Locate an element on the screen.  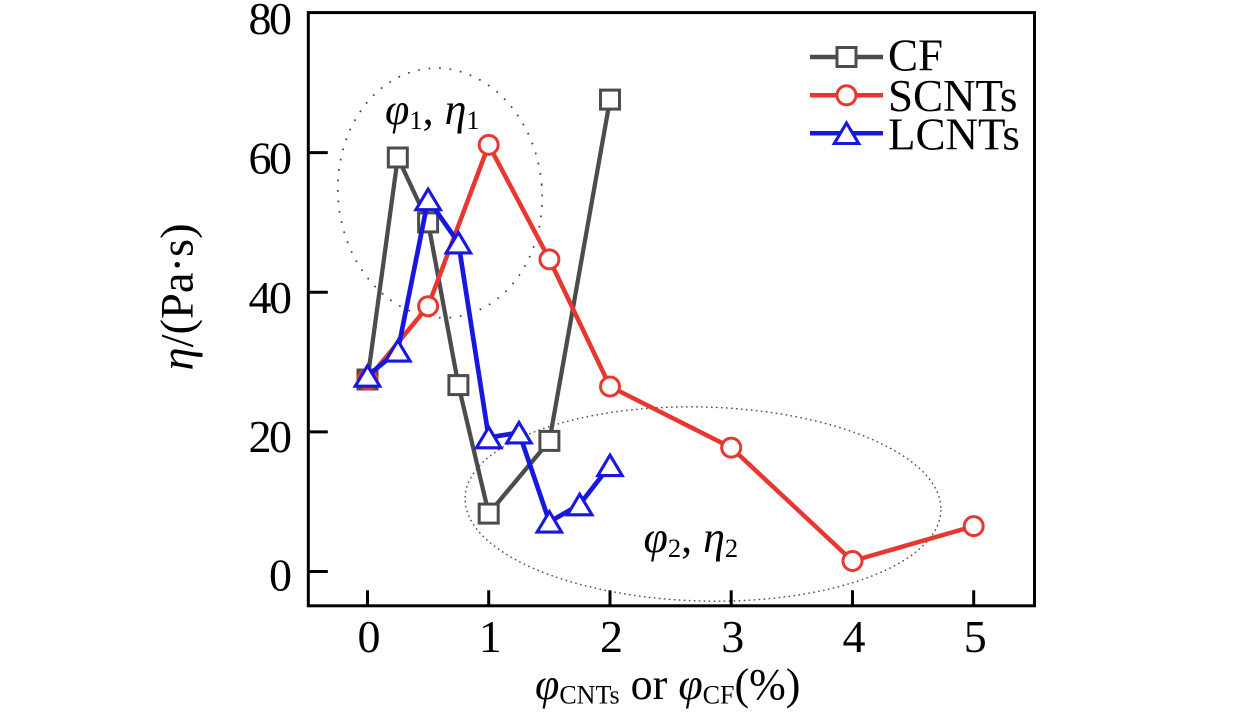
svg-text: 20 is located at coordinates (271, 436).